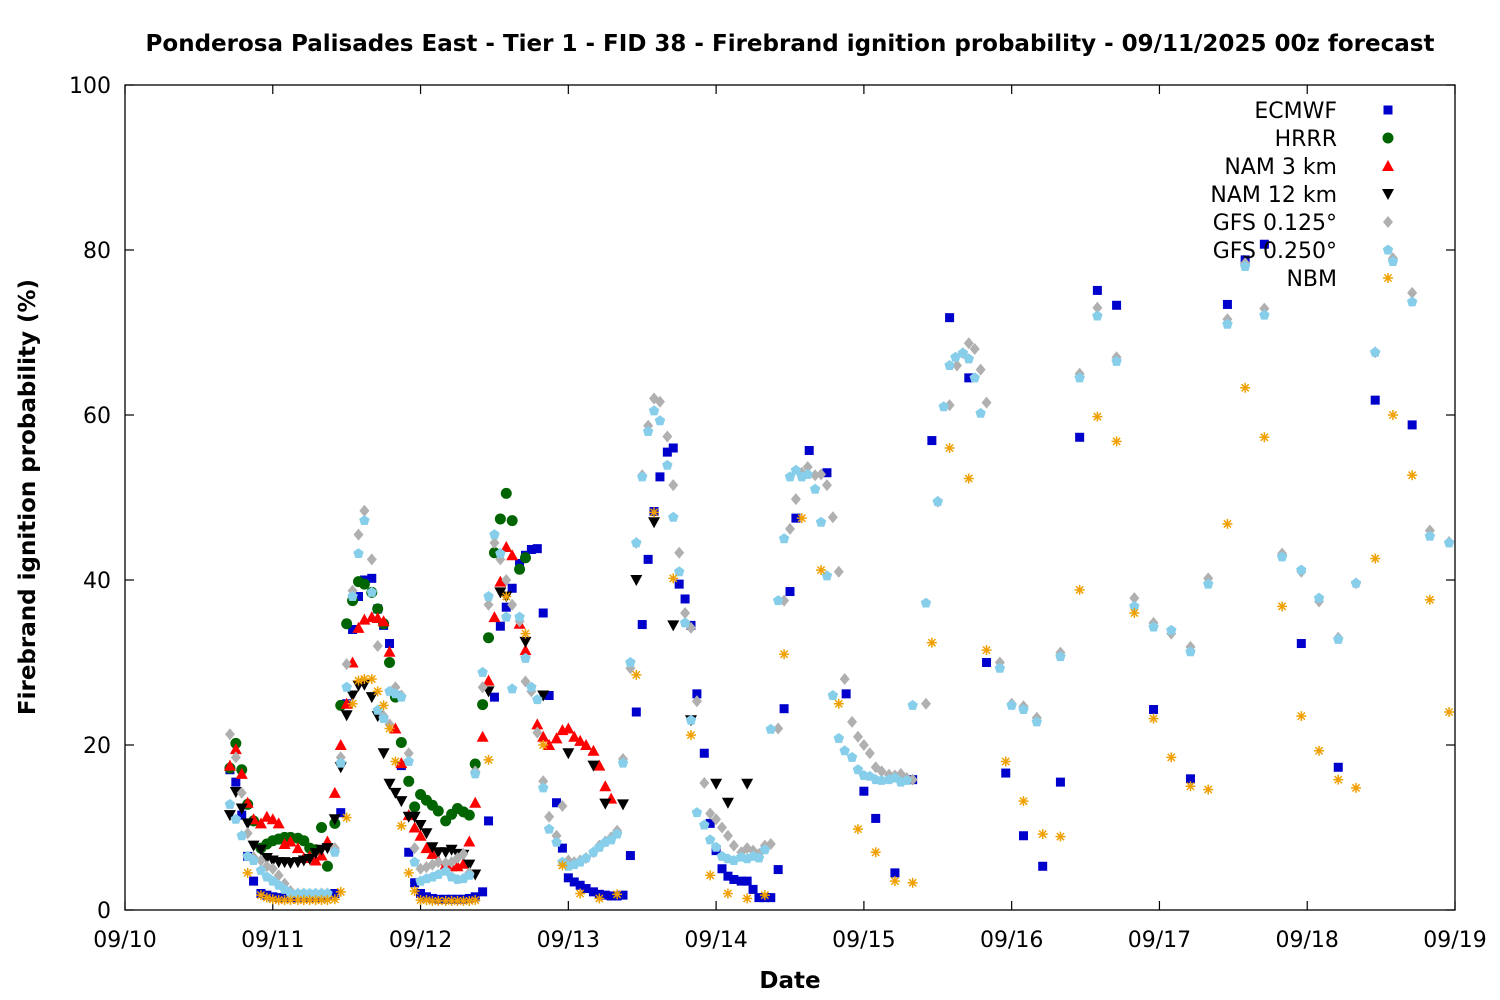 The height and width of the screenshot is (1000, 1500). I want to click on legend-marker-nam-3-km, so click(1388, 165).